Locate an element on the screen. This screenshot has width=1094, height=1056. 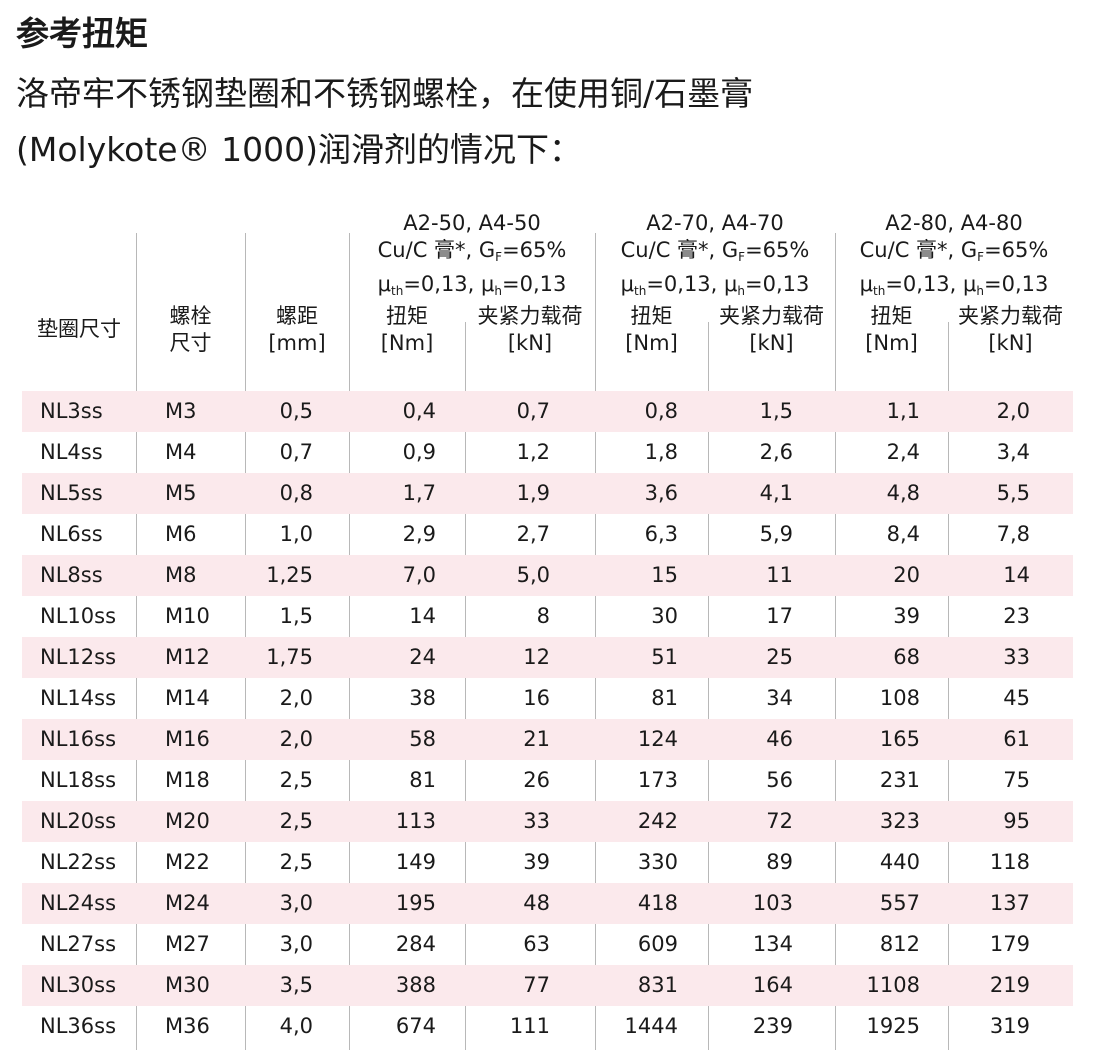
cell-clamp-a80: 118 is located at coordinates (1009, 862).